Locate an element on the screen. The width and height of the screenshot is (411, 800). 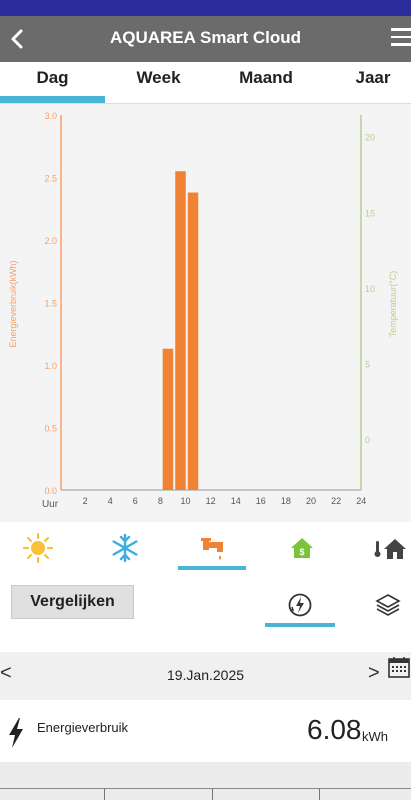
x-tick-label: 2 is located at coordinates (85, 501).